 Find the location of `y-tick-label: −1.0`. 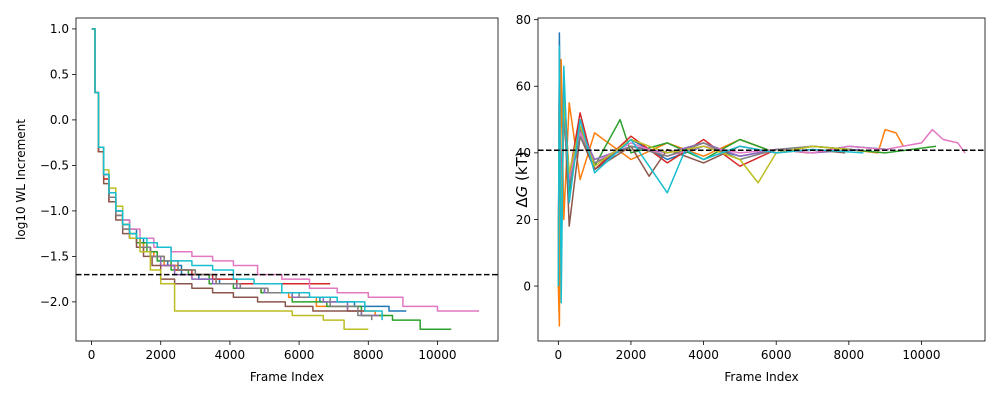

y-tick-label: −1.0 is located at coordinates (54, 211).